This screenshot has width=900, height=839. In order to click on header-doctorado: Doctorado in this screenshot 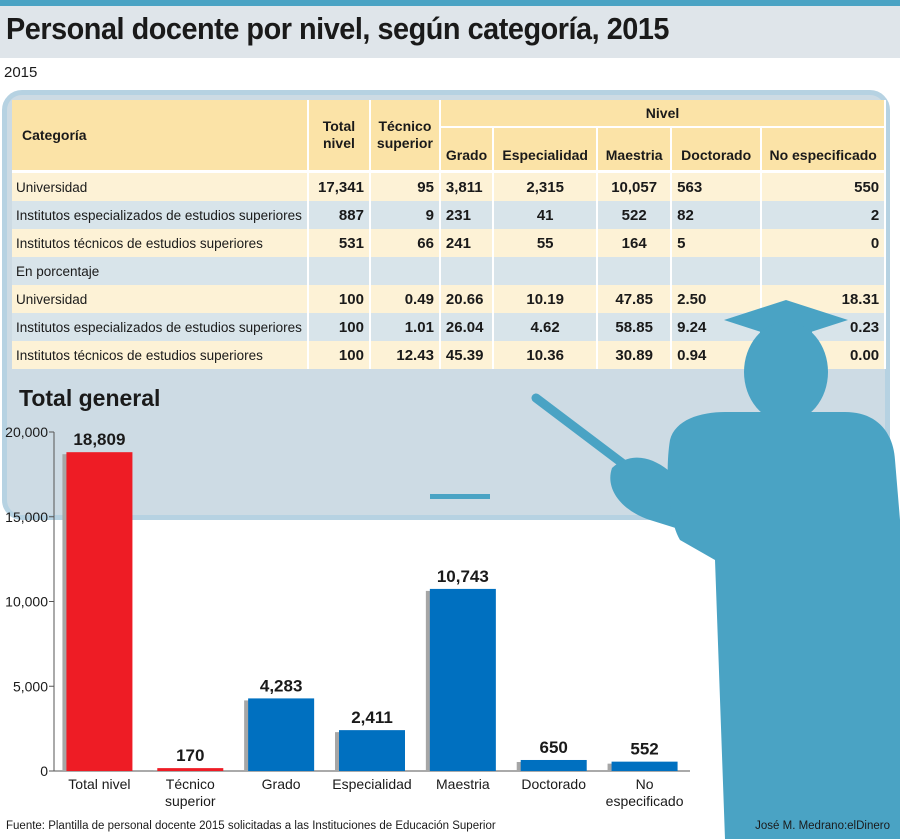, I will do `click(717, 148)`.